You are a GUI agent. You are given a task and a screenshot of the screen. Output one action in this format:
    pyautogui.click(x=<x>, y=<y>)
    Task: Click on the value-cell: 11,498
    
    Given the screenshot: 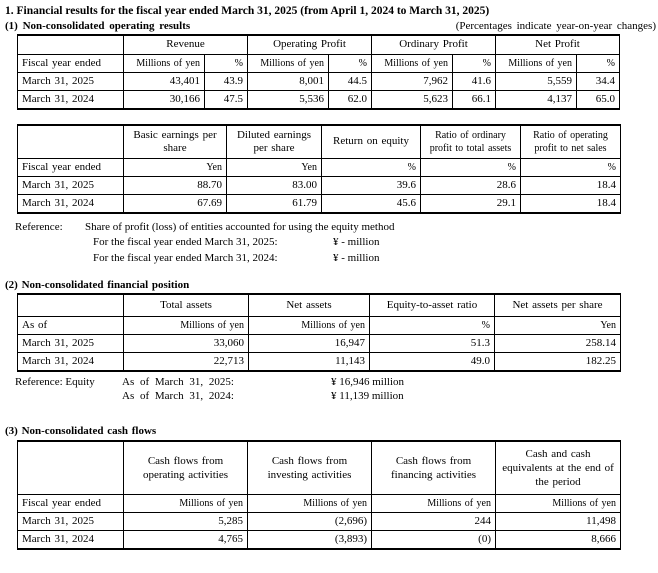 What is the action you would take?
    pyautogui.click(x=558, y=521)
    